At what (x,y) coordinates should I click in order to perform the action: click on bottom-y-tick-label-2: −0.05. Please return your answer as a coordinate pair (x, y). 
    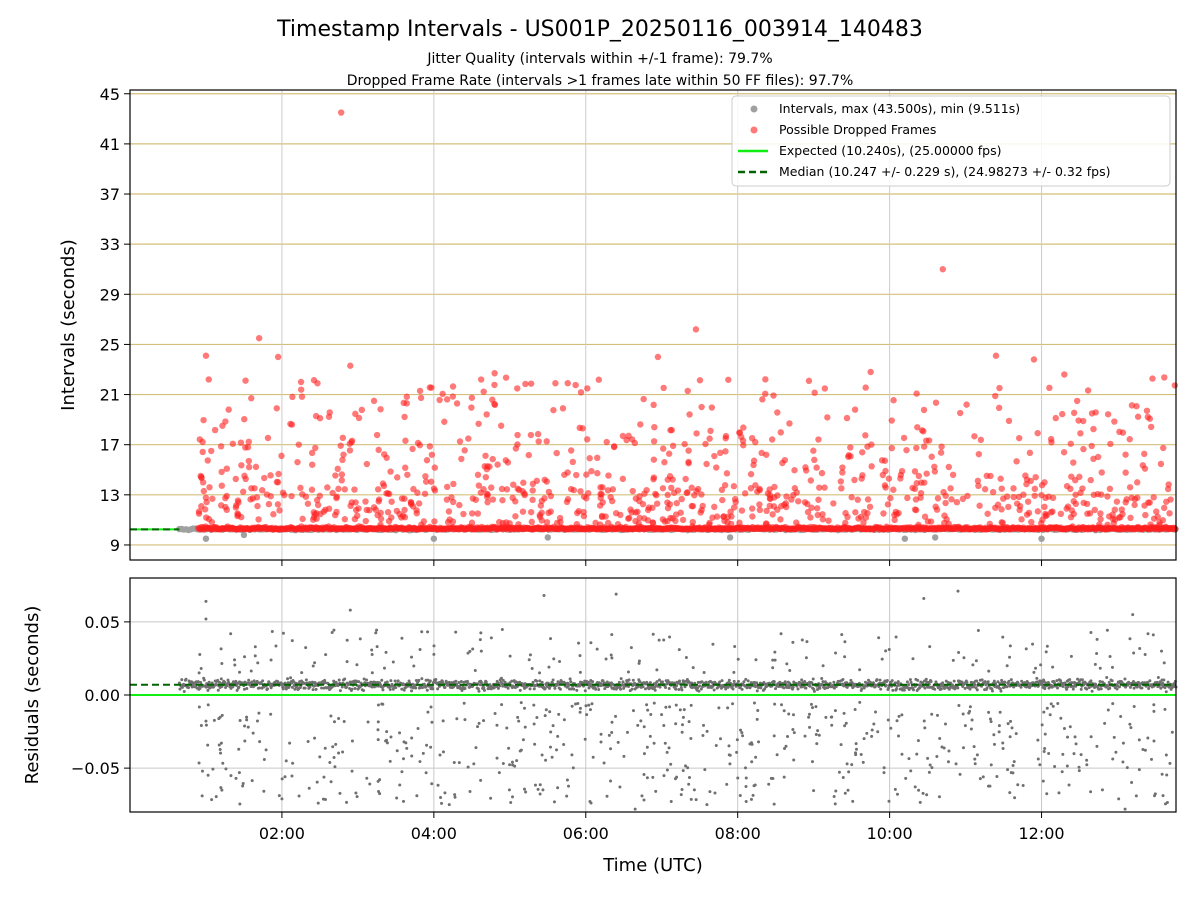
    Looking at the image, I should click on (95, 768).